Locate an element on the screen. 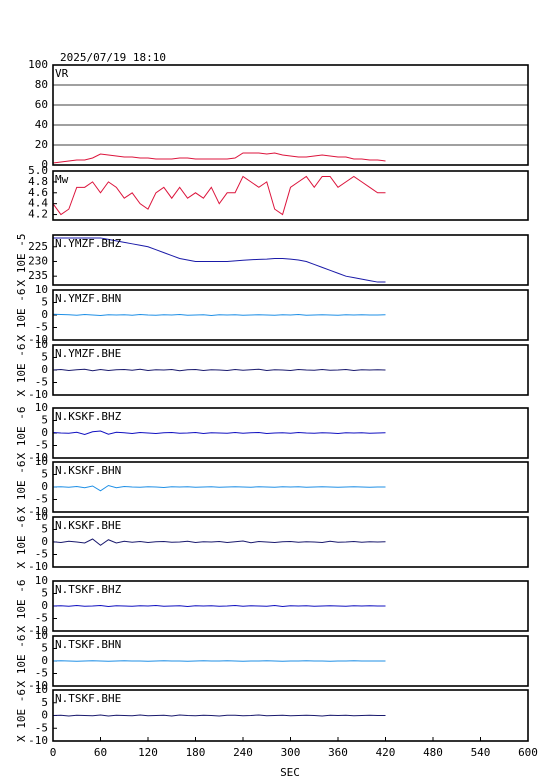  y-tick-label: 4.6 is located at coordinates (38, 192).